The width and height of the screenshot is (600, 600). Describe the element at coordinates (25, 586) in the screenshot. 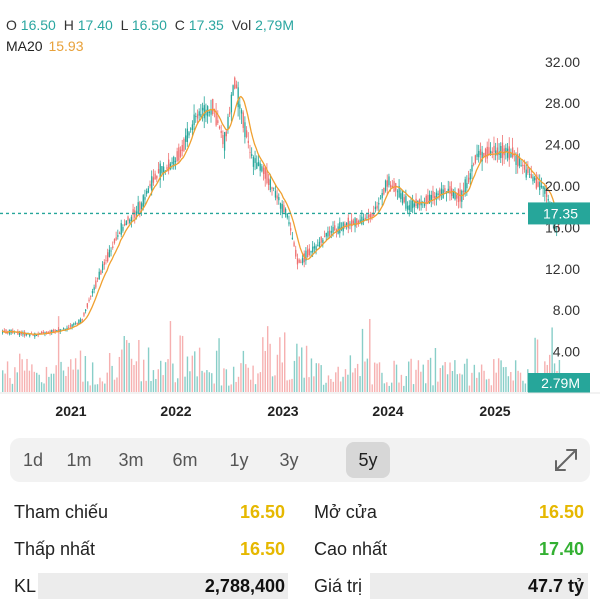

I see `total-volume-label: KL` at that location.